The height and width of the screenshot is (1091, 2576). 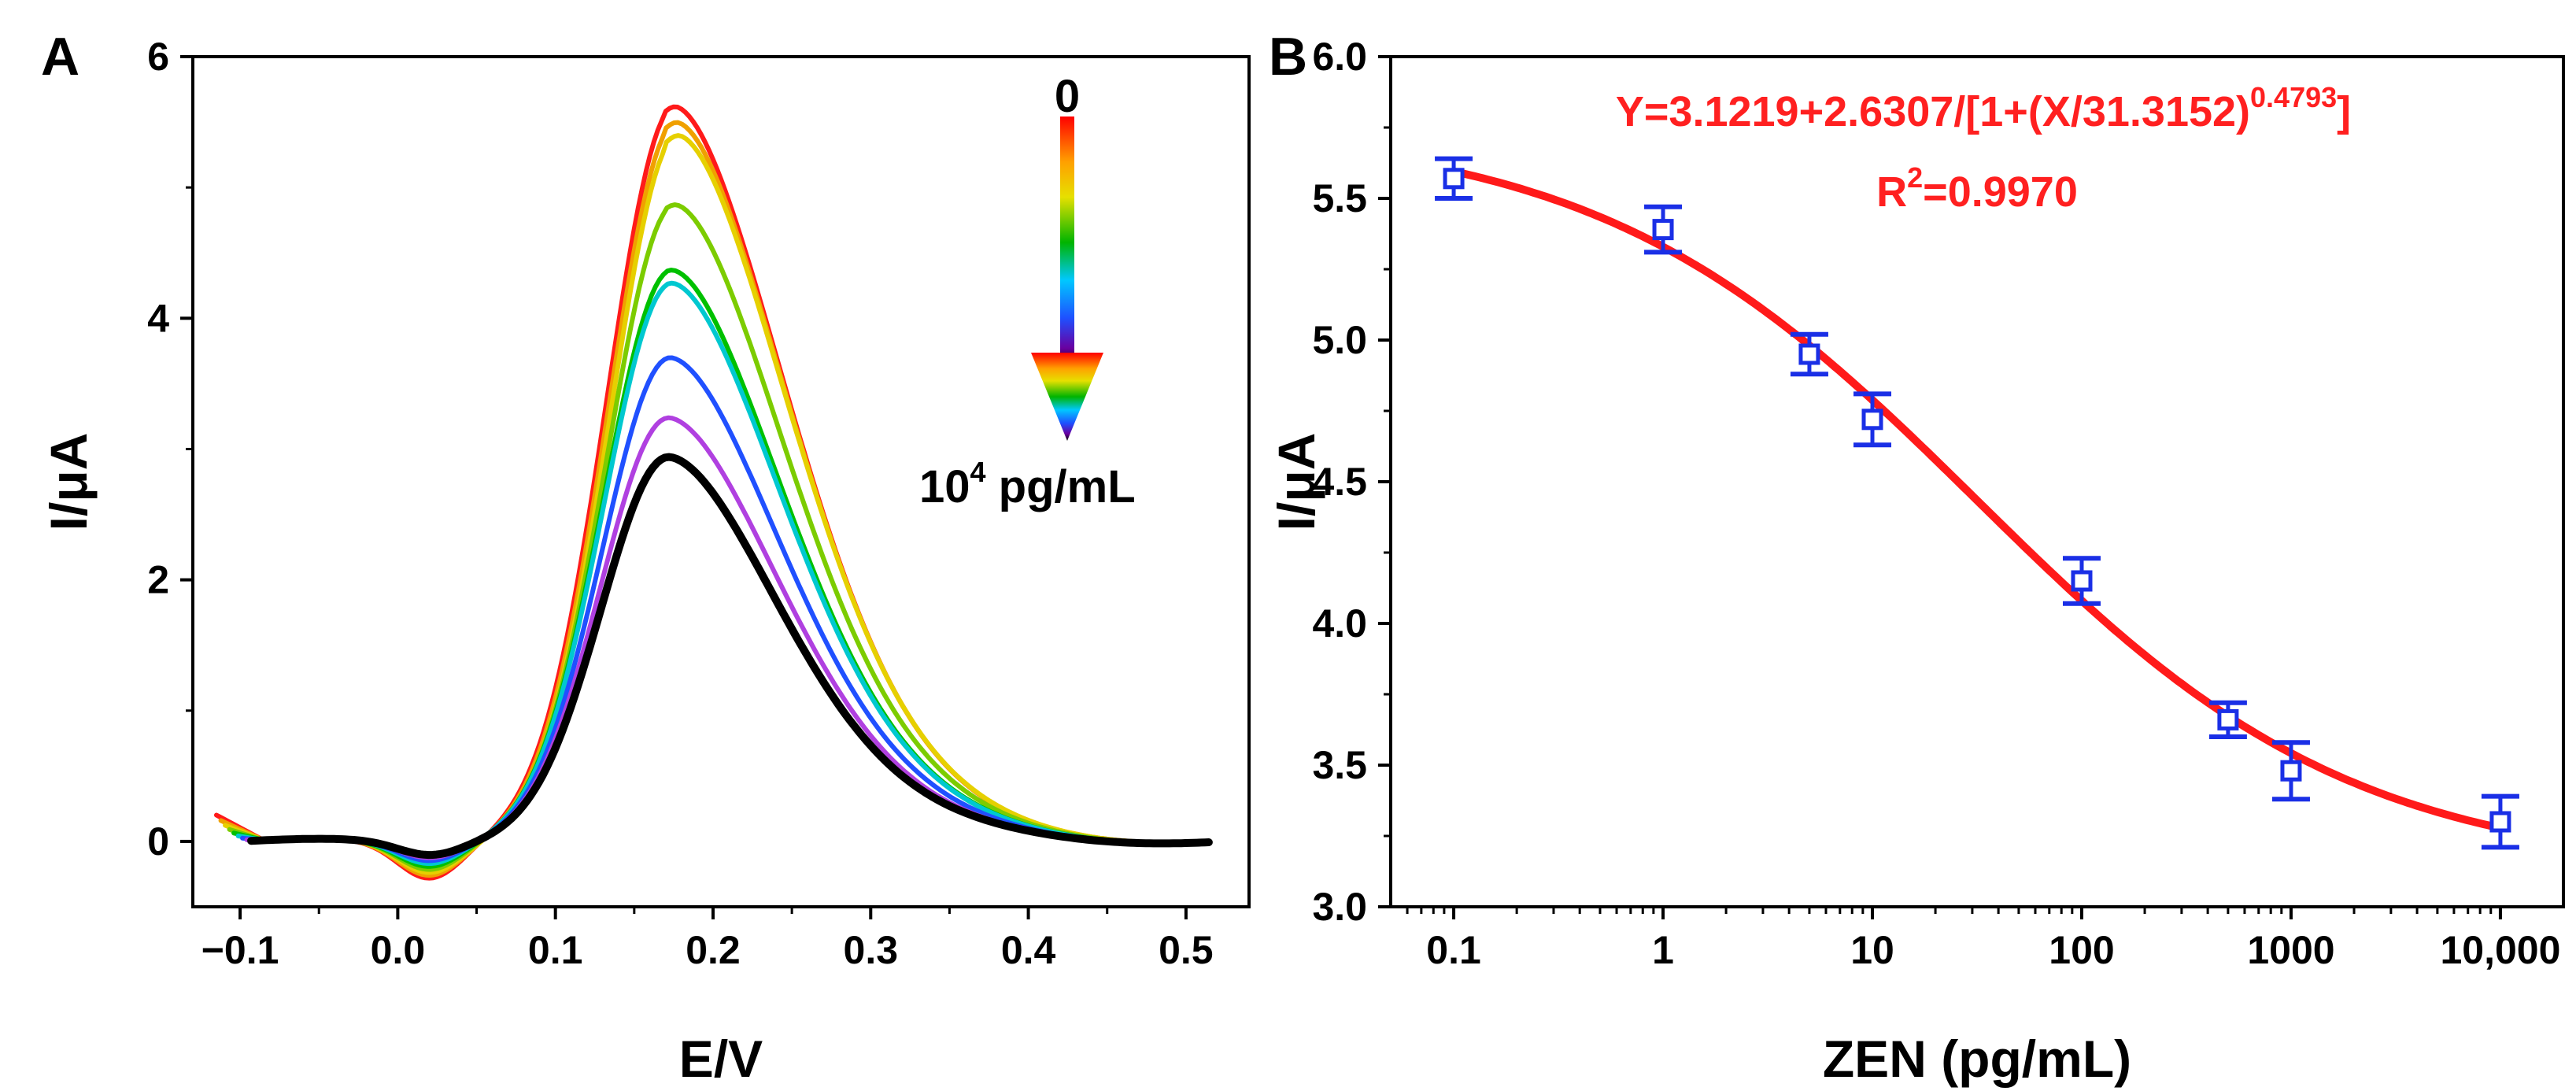 I want to click on panel-b-x-tick-label: 1000, so click(x=2290, y=950).